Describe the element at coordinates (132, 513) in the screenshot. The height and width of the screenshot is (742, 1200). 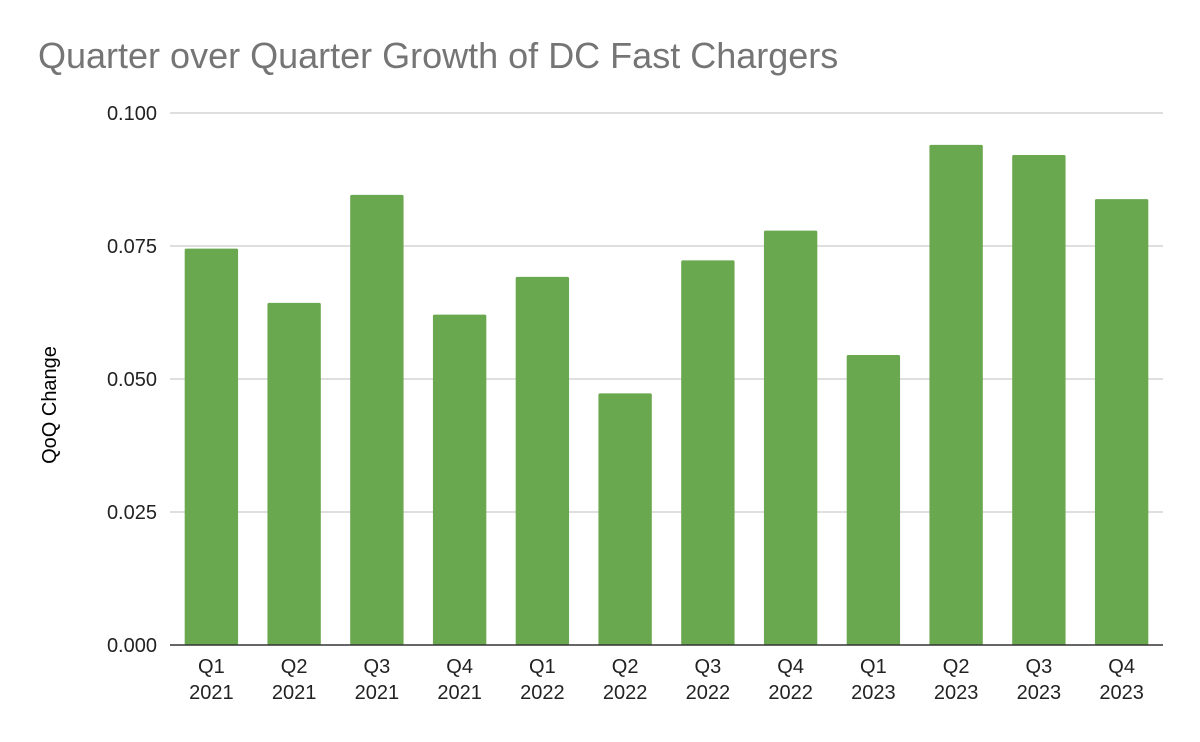
I see `y-tick-label: 0.025` at that location.